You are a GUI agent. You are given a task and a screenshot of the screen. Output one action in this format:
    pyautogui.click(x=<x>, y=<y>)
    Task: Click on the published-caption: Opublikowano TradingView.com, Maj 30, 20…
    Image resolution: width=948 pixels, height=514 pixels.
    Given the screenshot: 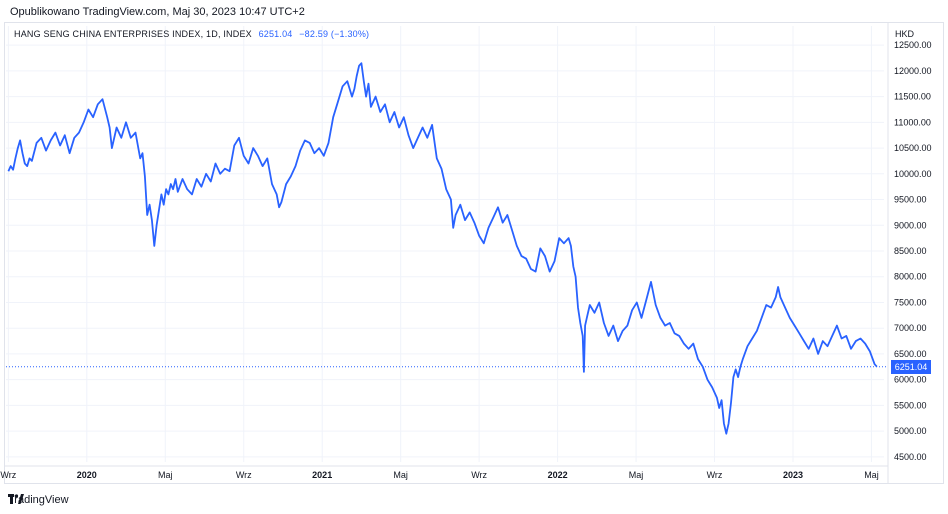 What is the action you would take?
    pyautogui.click(x=157, y=12)
    